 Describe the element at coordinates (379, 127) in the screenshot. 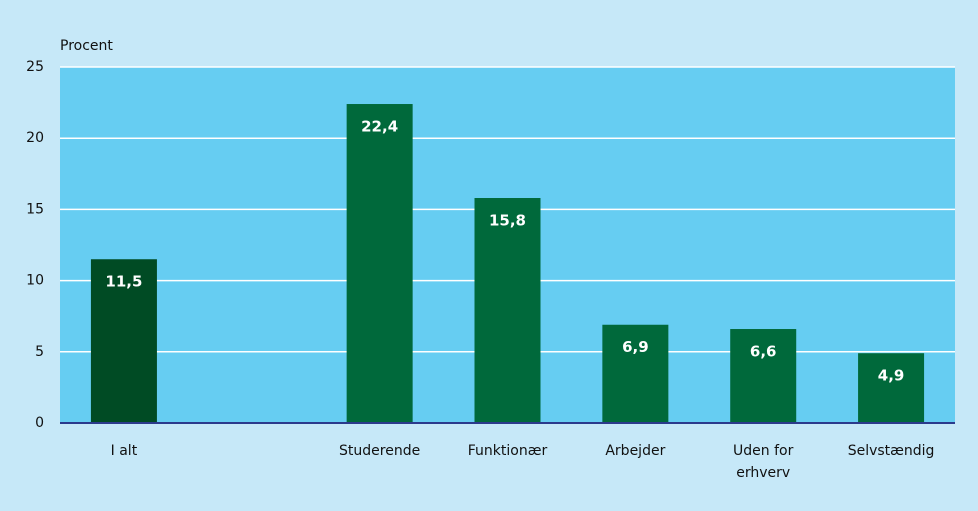

I see `value-label: 22,4` at that location.